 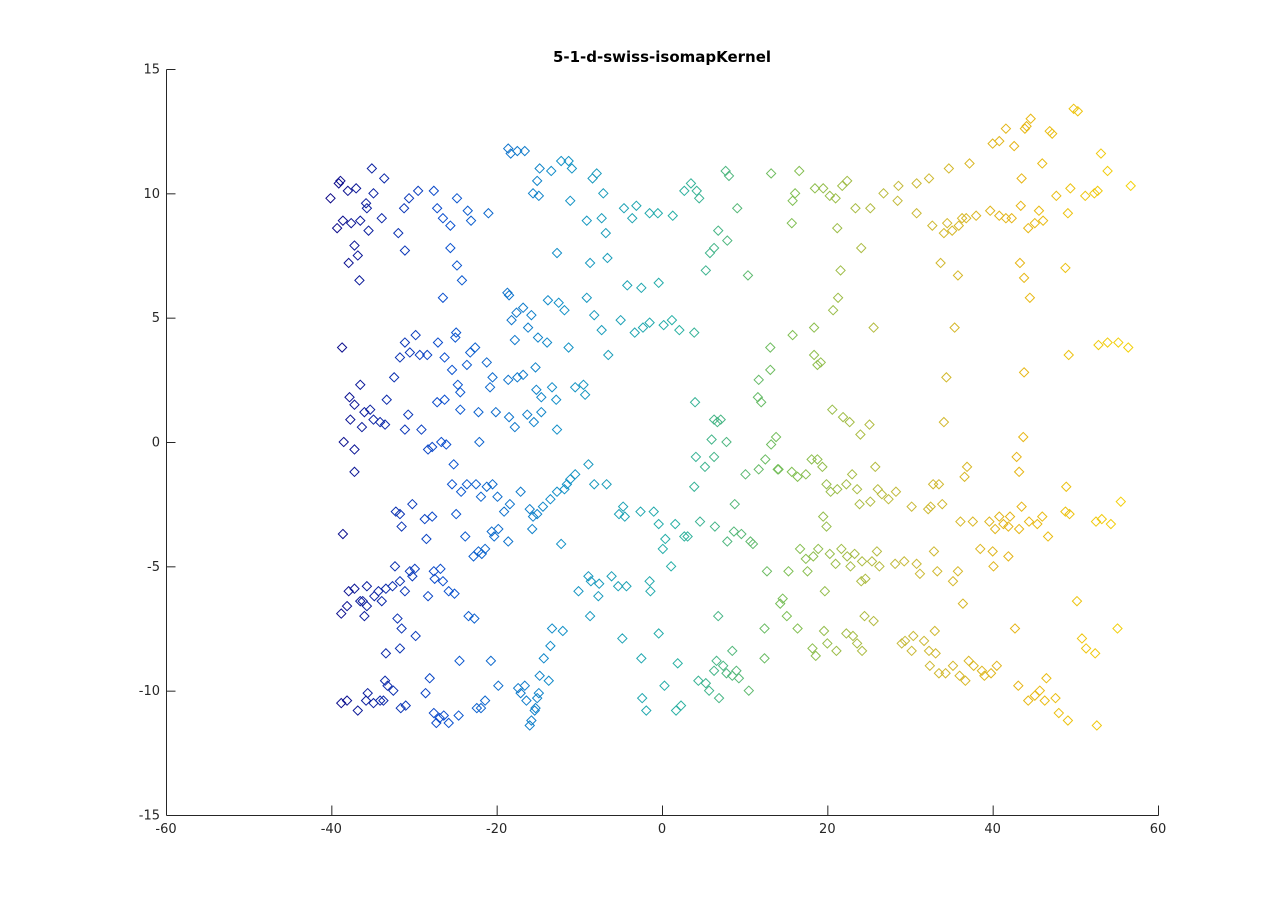 I want to click on y-ticks: -15 -10 -5 0 5 10 15, so click(x=157, y=443).